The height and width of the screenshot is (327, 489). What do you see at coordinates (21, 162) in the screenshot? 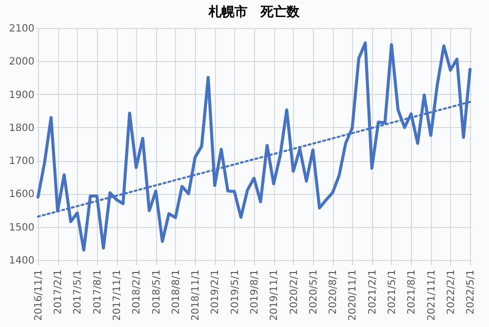
I see `y-tick-label: 1700` at bounding box center [21, 162].